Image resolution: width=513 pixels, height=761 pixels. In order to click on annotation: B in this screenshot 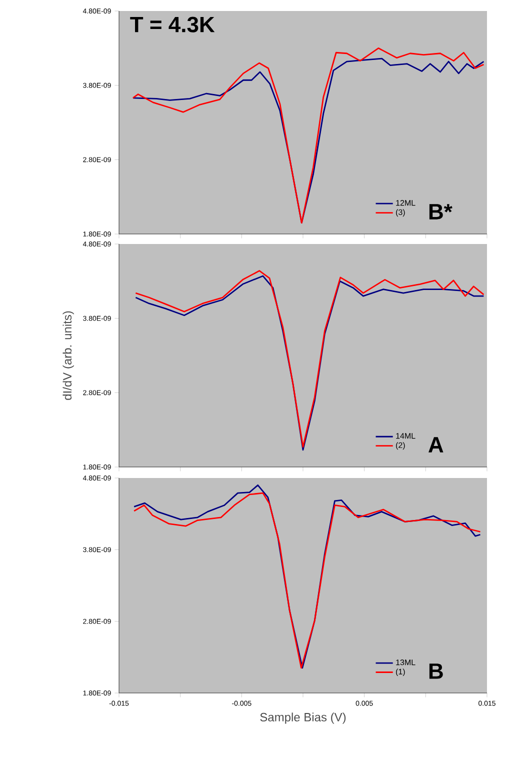, I will do `click(436, 671)`.